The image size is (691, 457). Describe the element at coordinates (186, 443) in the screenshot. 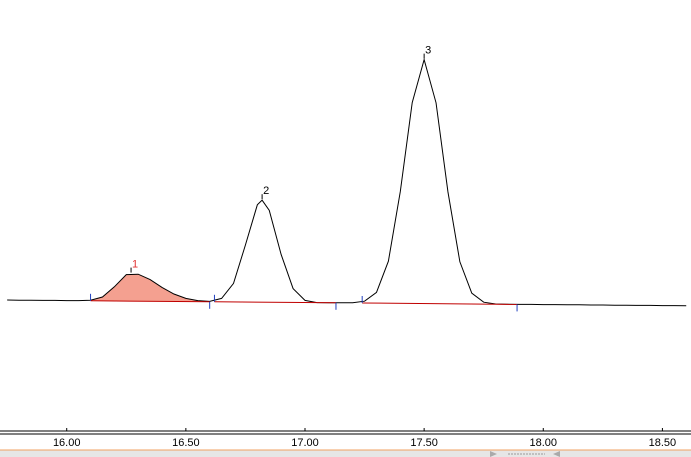

I see `x-tick-label: 16.50` at that location.